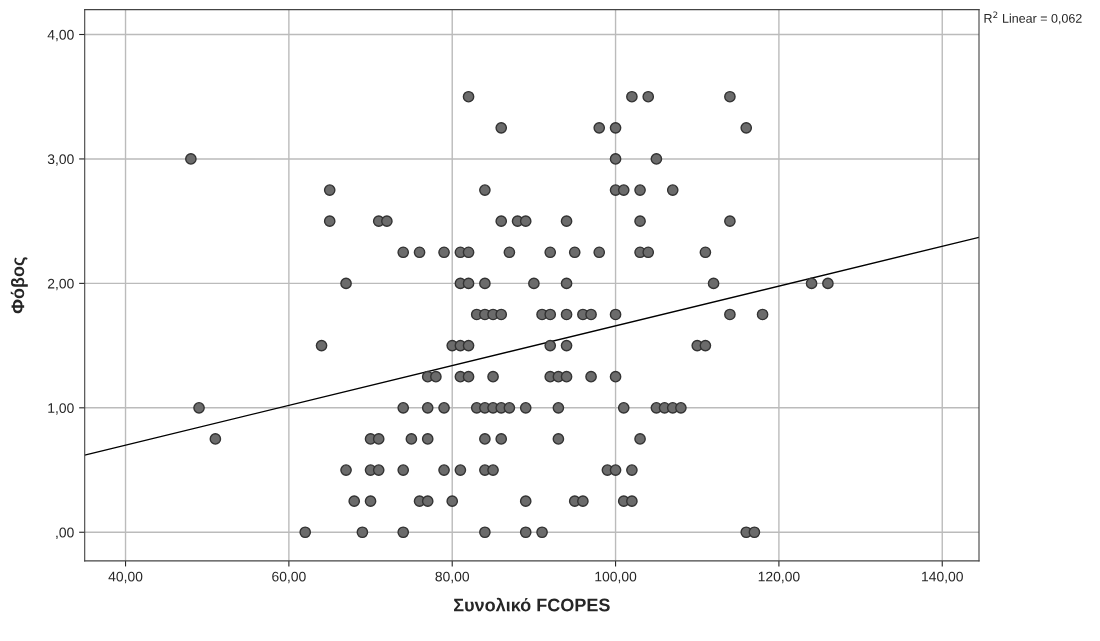 The height and width of the screenshot is (641, 1100). Describe the element at coordinates (19, 285) in the screenshot. I see `y-axis-title: Φόβος` at that location.